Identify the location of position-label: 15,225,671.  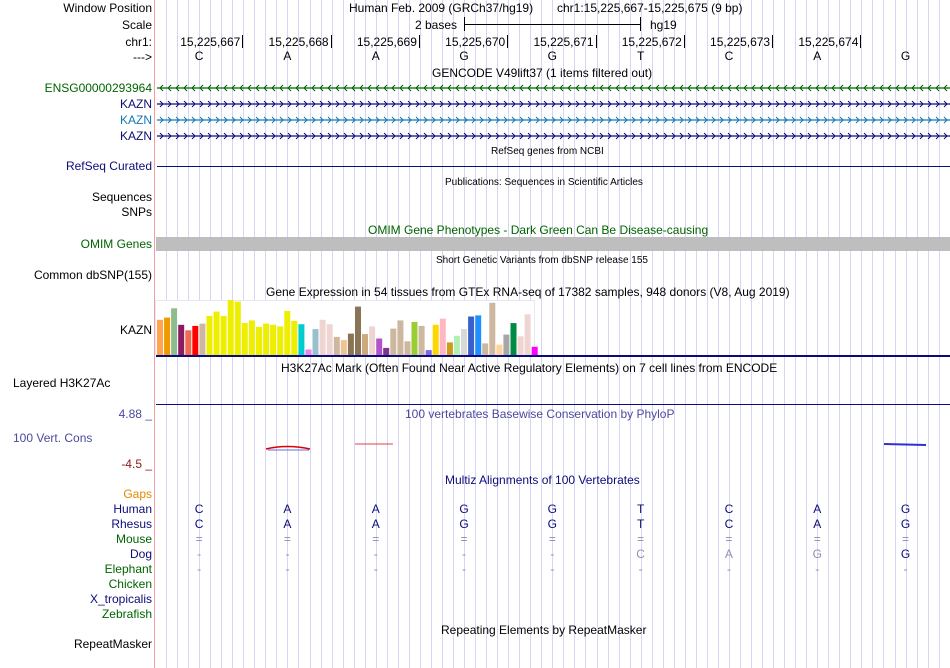
(563, 42).